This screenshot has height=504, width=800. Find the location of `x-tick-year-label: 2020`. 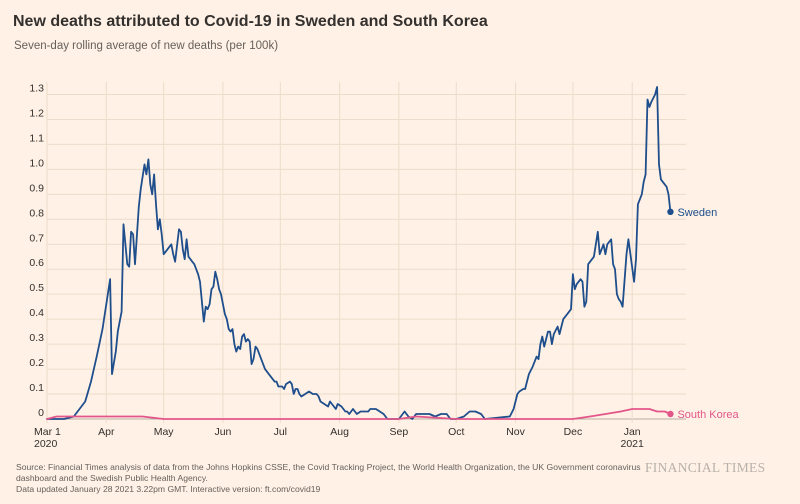

x-tick-year-label: 2020 is located at coordinates (46, 444).